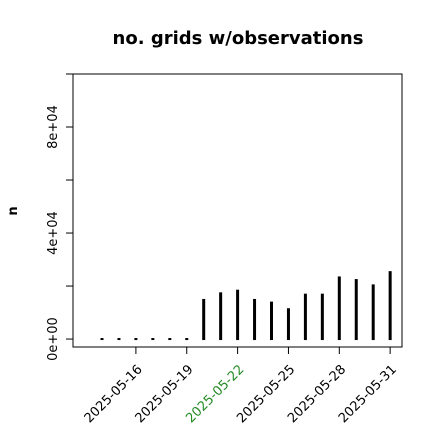 The image size is (440, 440). What do you see at coordinates (238, 38) in the screenshot?
I see `chart-title: no. grids w/observations` at bounding box center [238, 38].